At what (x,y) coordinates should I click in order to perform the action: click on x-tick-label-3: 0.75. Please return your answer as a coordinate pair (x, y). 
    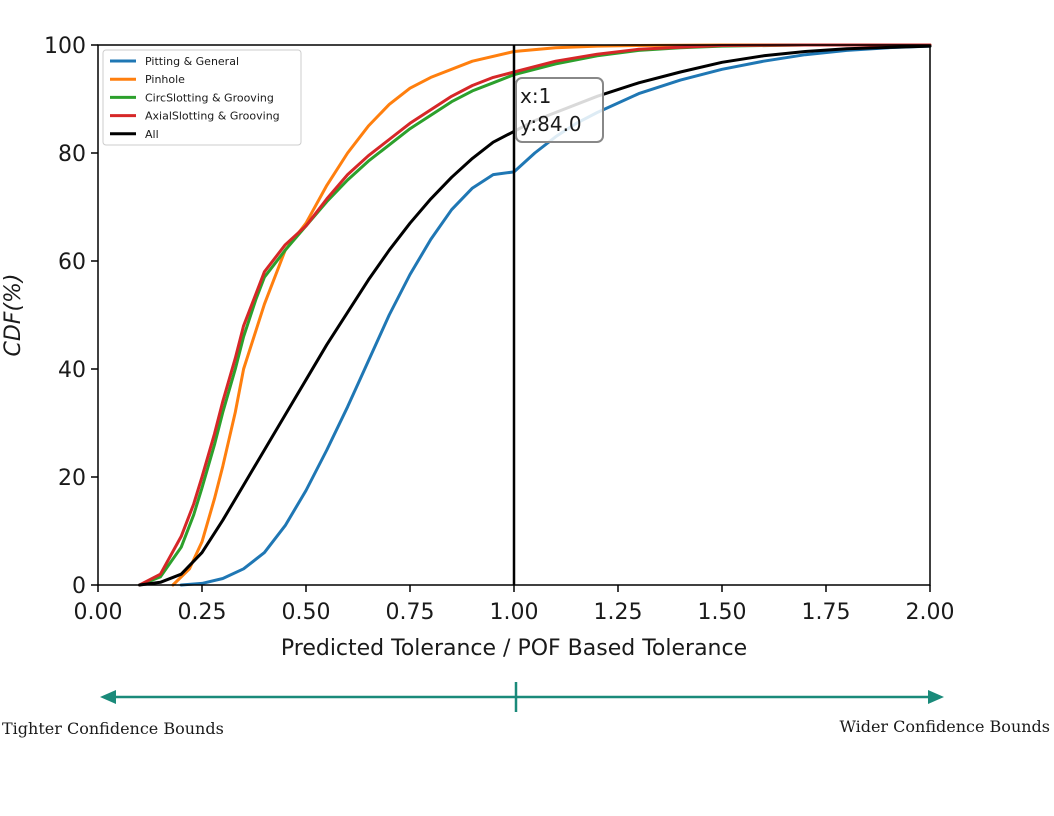
    Looking at the image, I should click on (410, 612).